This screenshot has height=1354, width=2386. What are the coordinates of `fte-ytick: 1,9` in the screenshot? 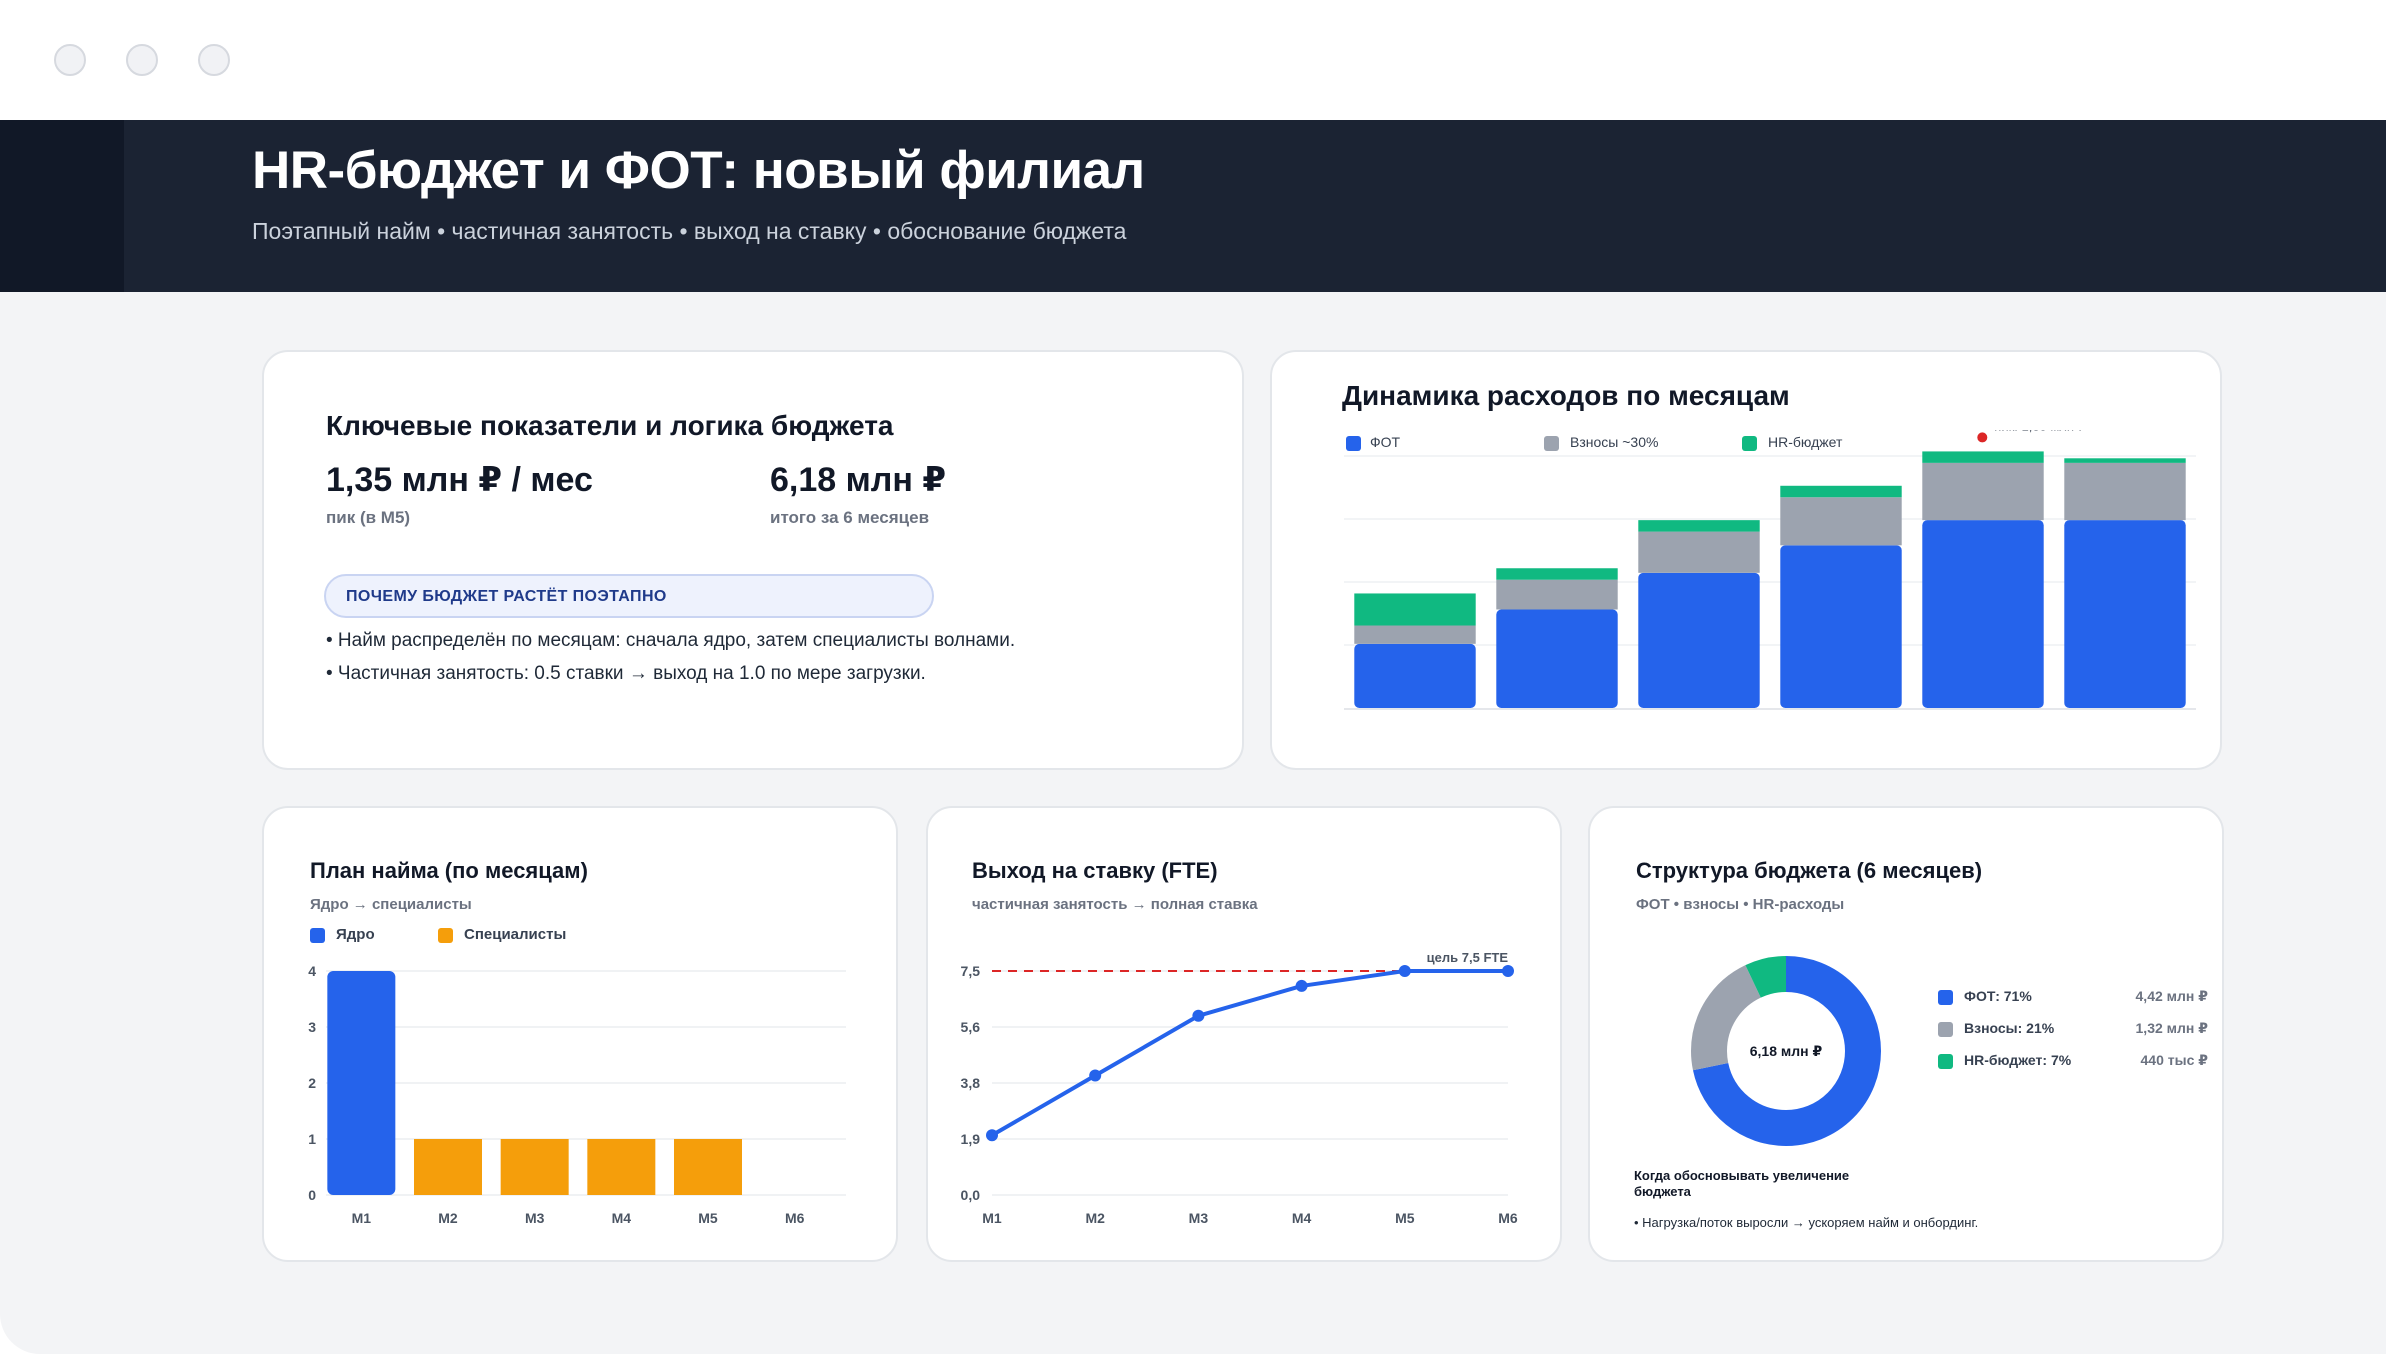 It's located at (971, 1139).